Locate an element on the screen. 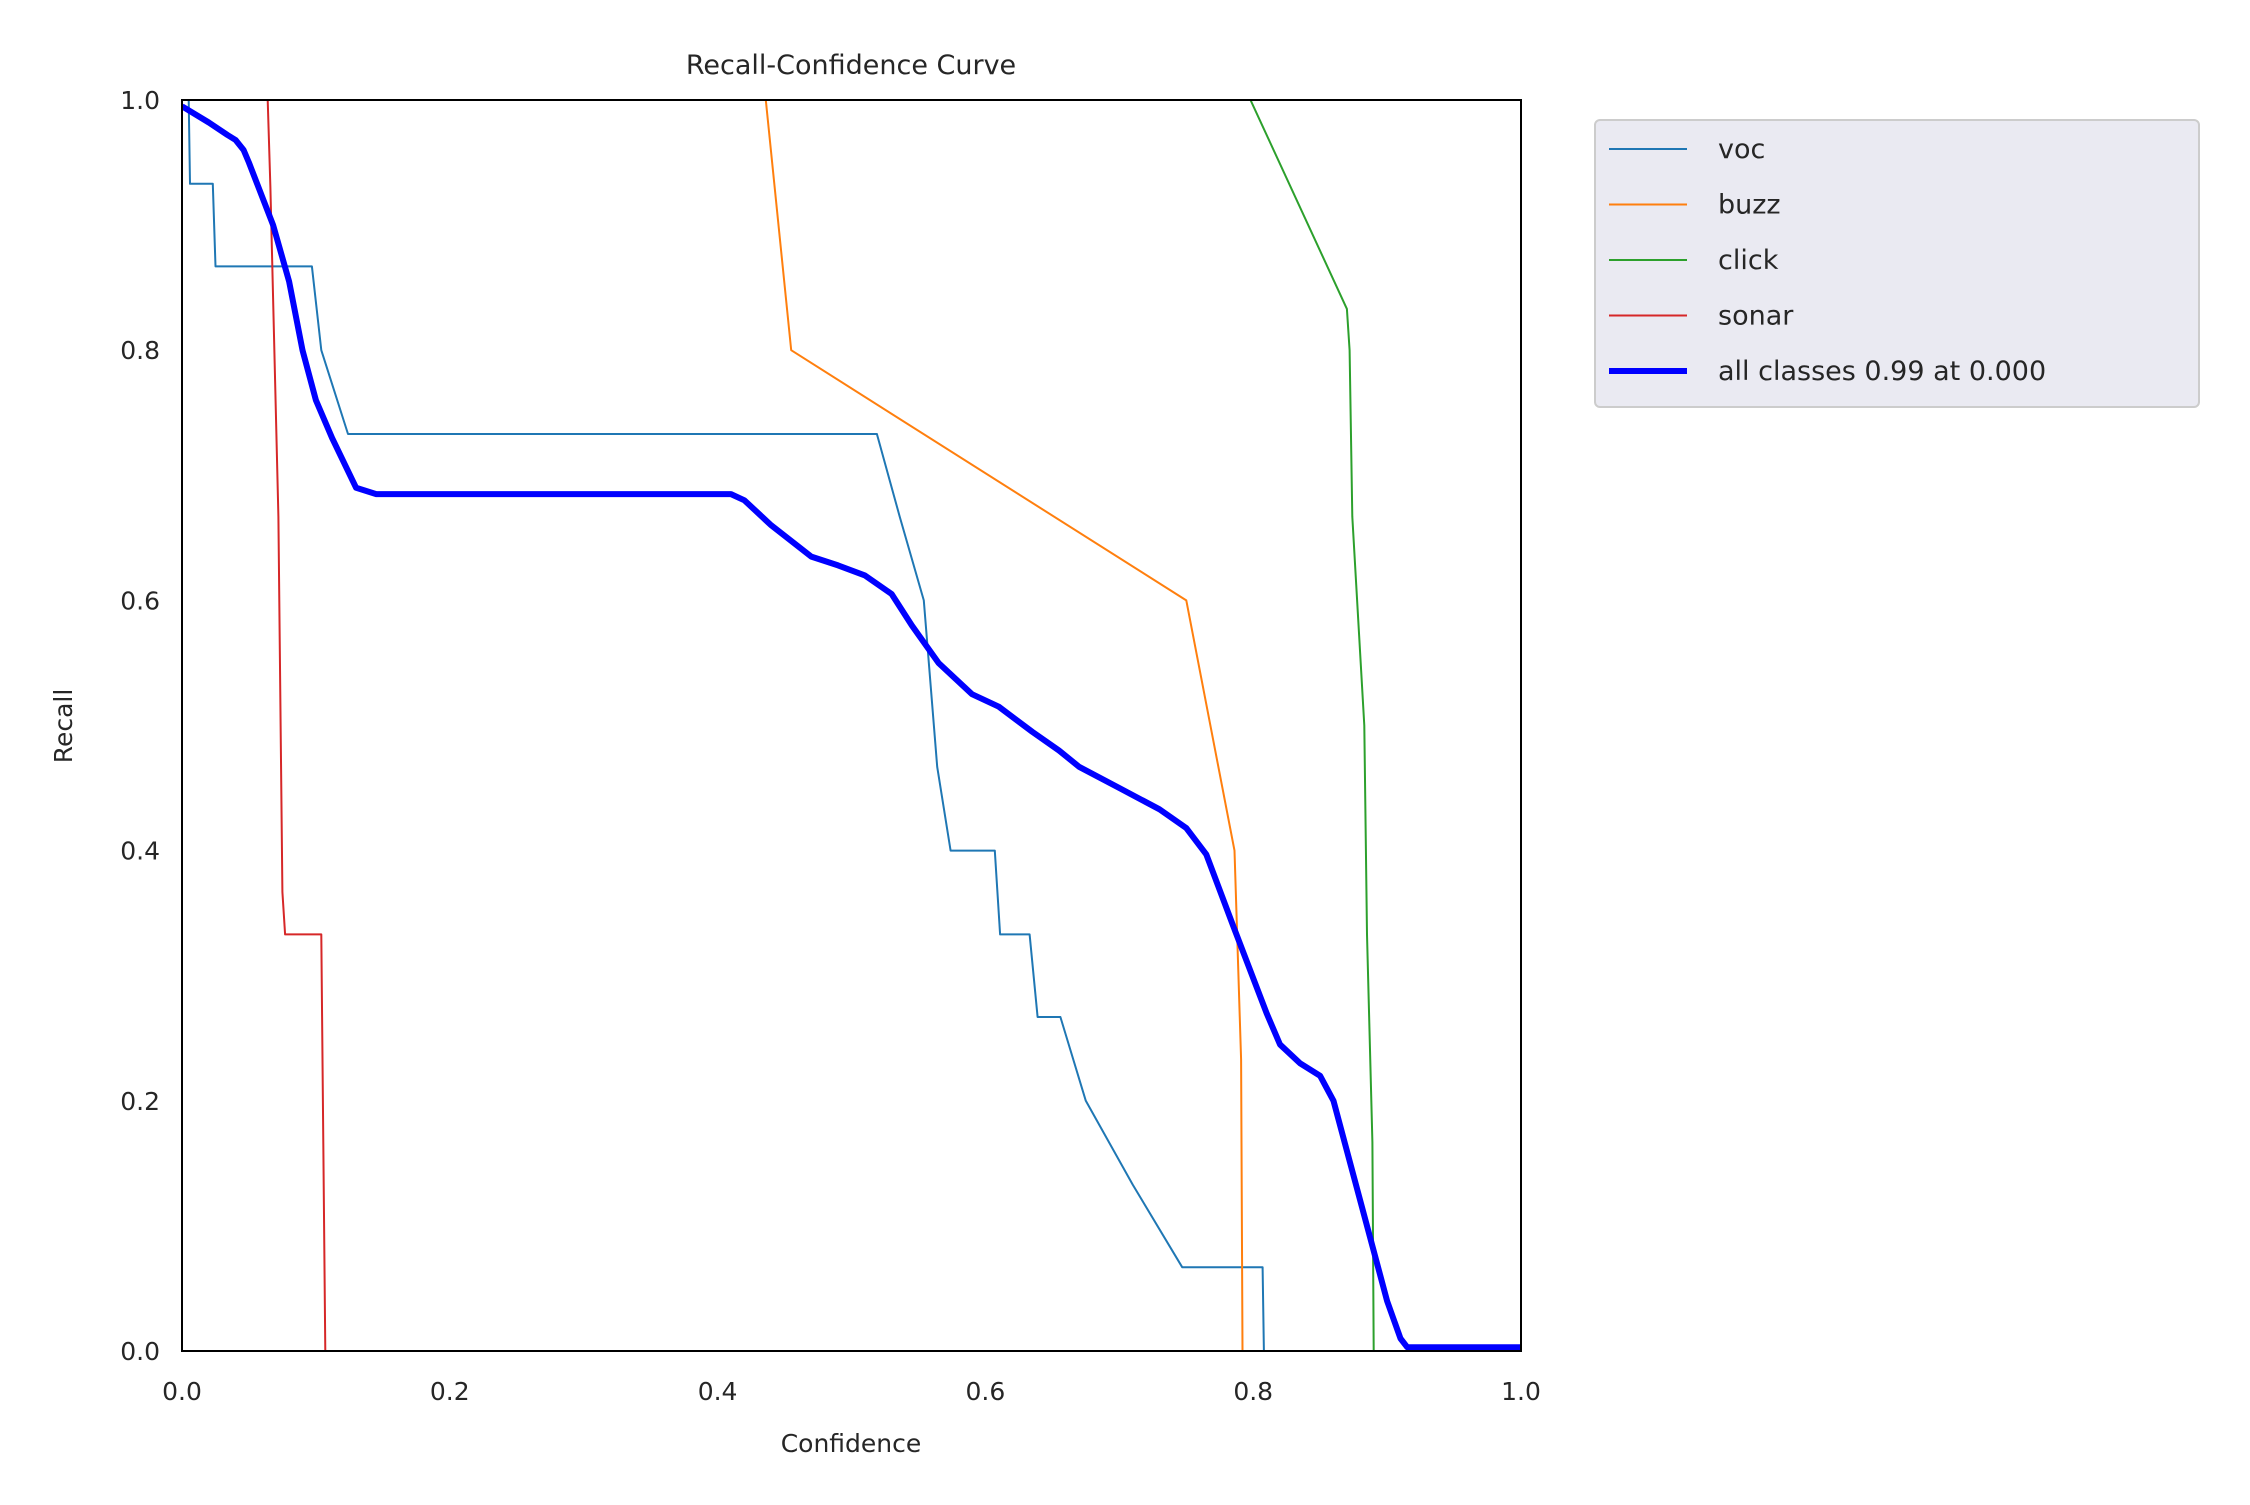 This screenshot has width=2250, height=1505. x-tick-label: 0.4 is located at coordinates (718, 1391).